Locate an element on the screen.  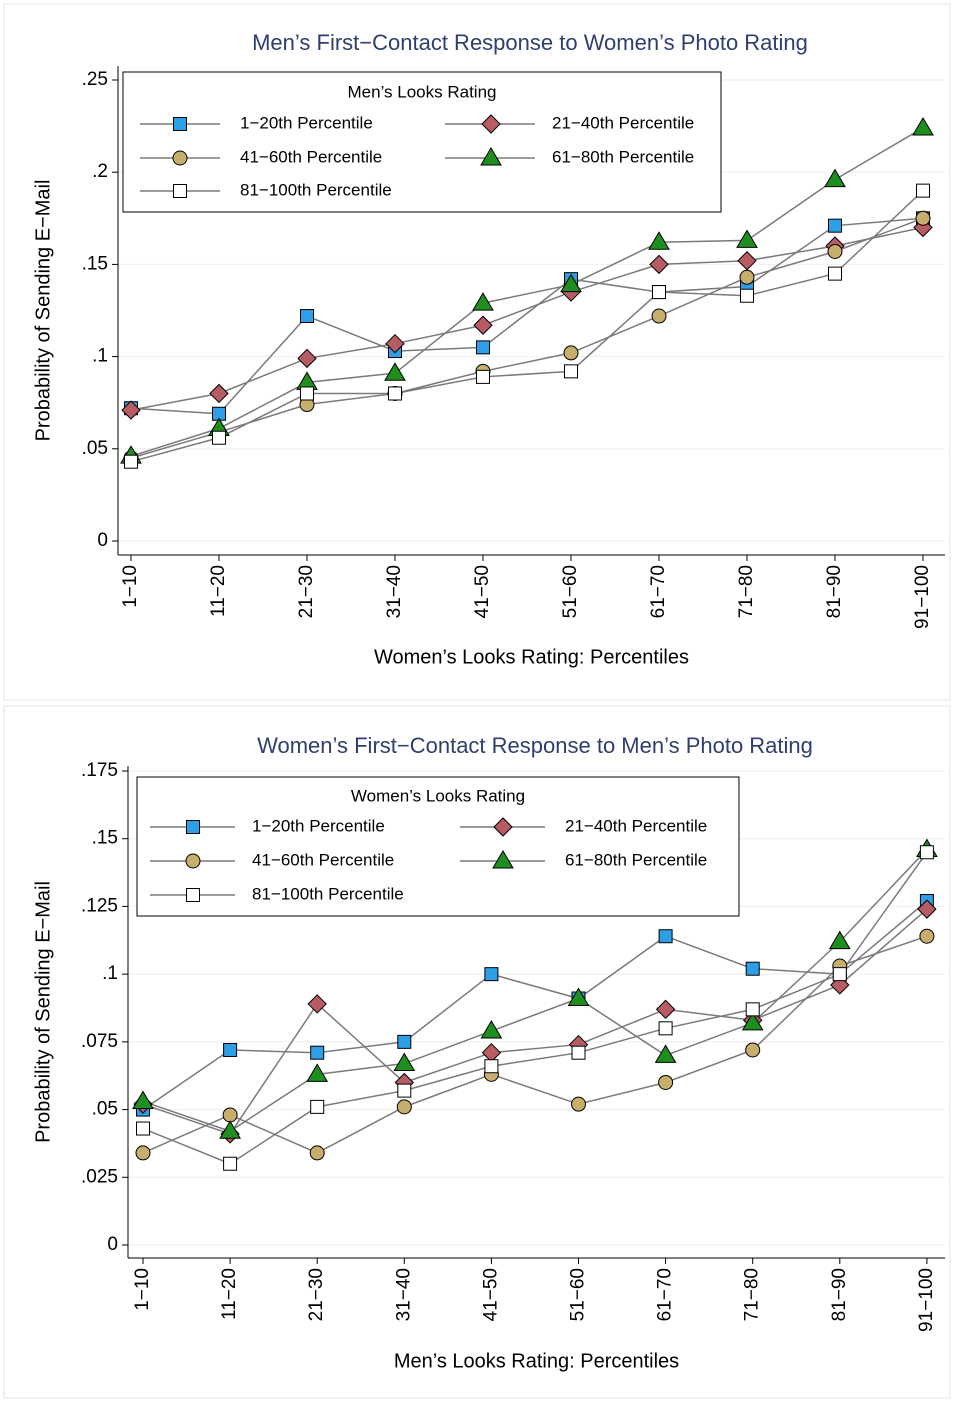
legend-label: 21−40th Percentile is located at coordinates (623, 122).